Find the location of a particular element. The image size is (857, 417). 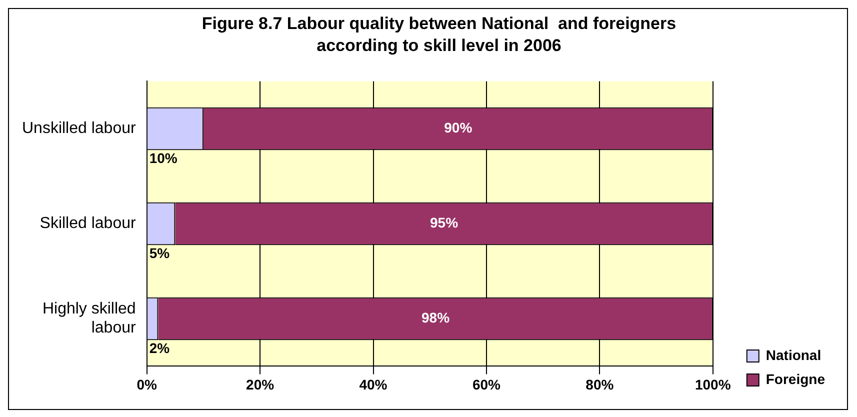

x-tick-label: 100% is located at coordinates (713, 384).